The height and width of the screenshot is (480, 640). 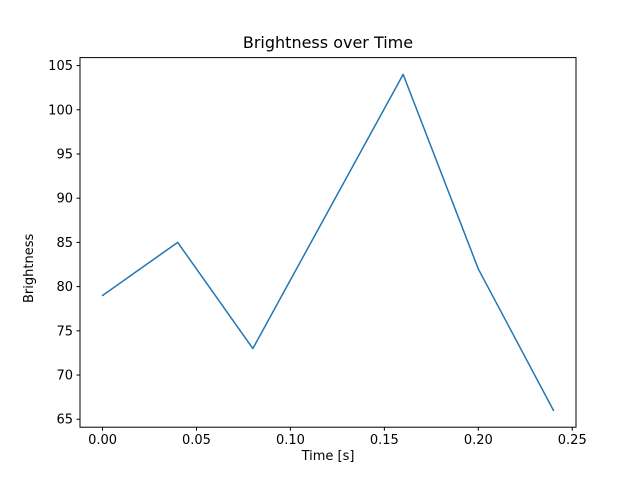 What do you see at coordinates (29, 268) in the screenshot?
I see `y-axis-label: Brightness` at bounding box center [29, 268].